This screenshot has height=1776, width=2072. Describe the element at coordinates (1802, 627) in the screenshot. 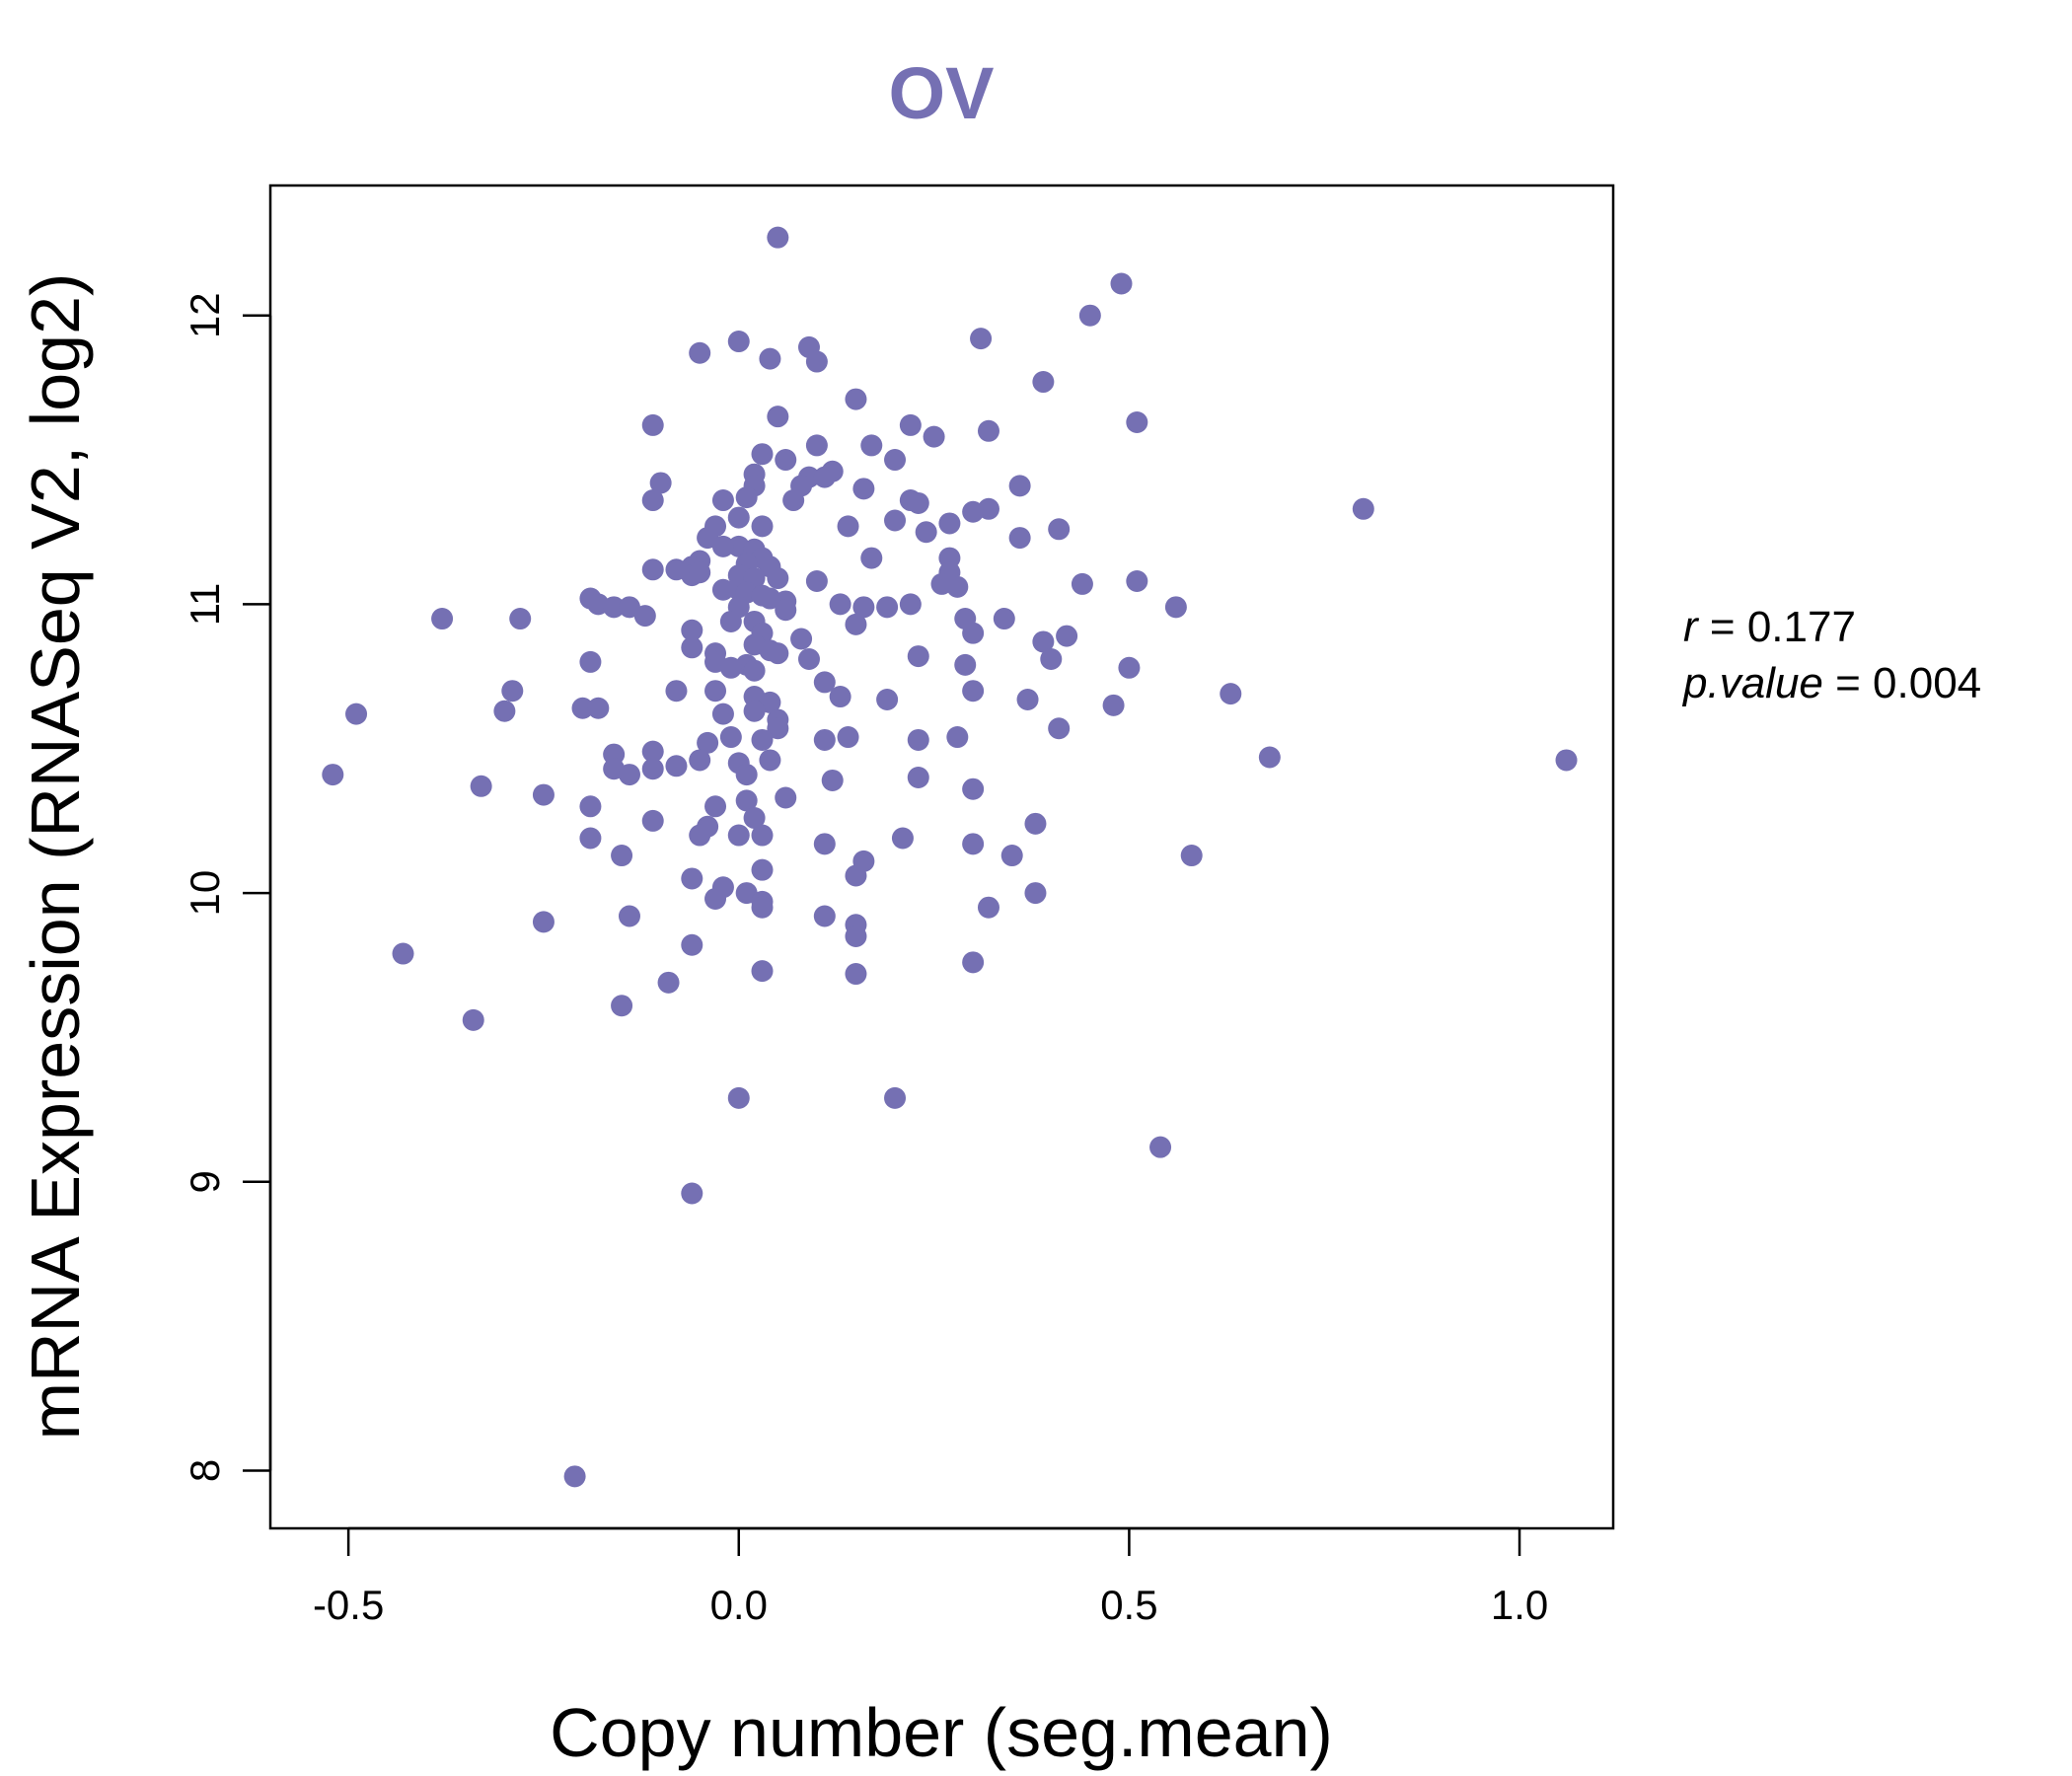

I see `r-value: 0.177` at that location.